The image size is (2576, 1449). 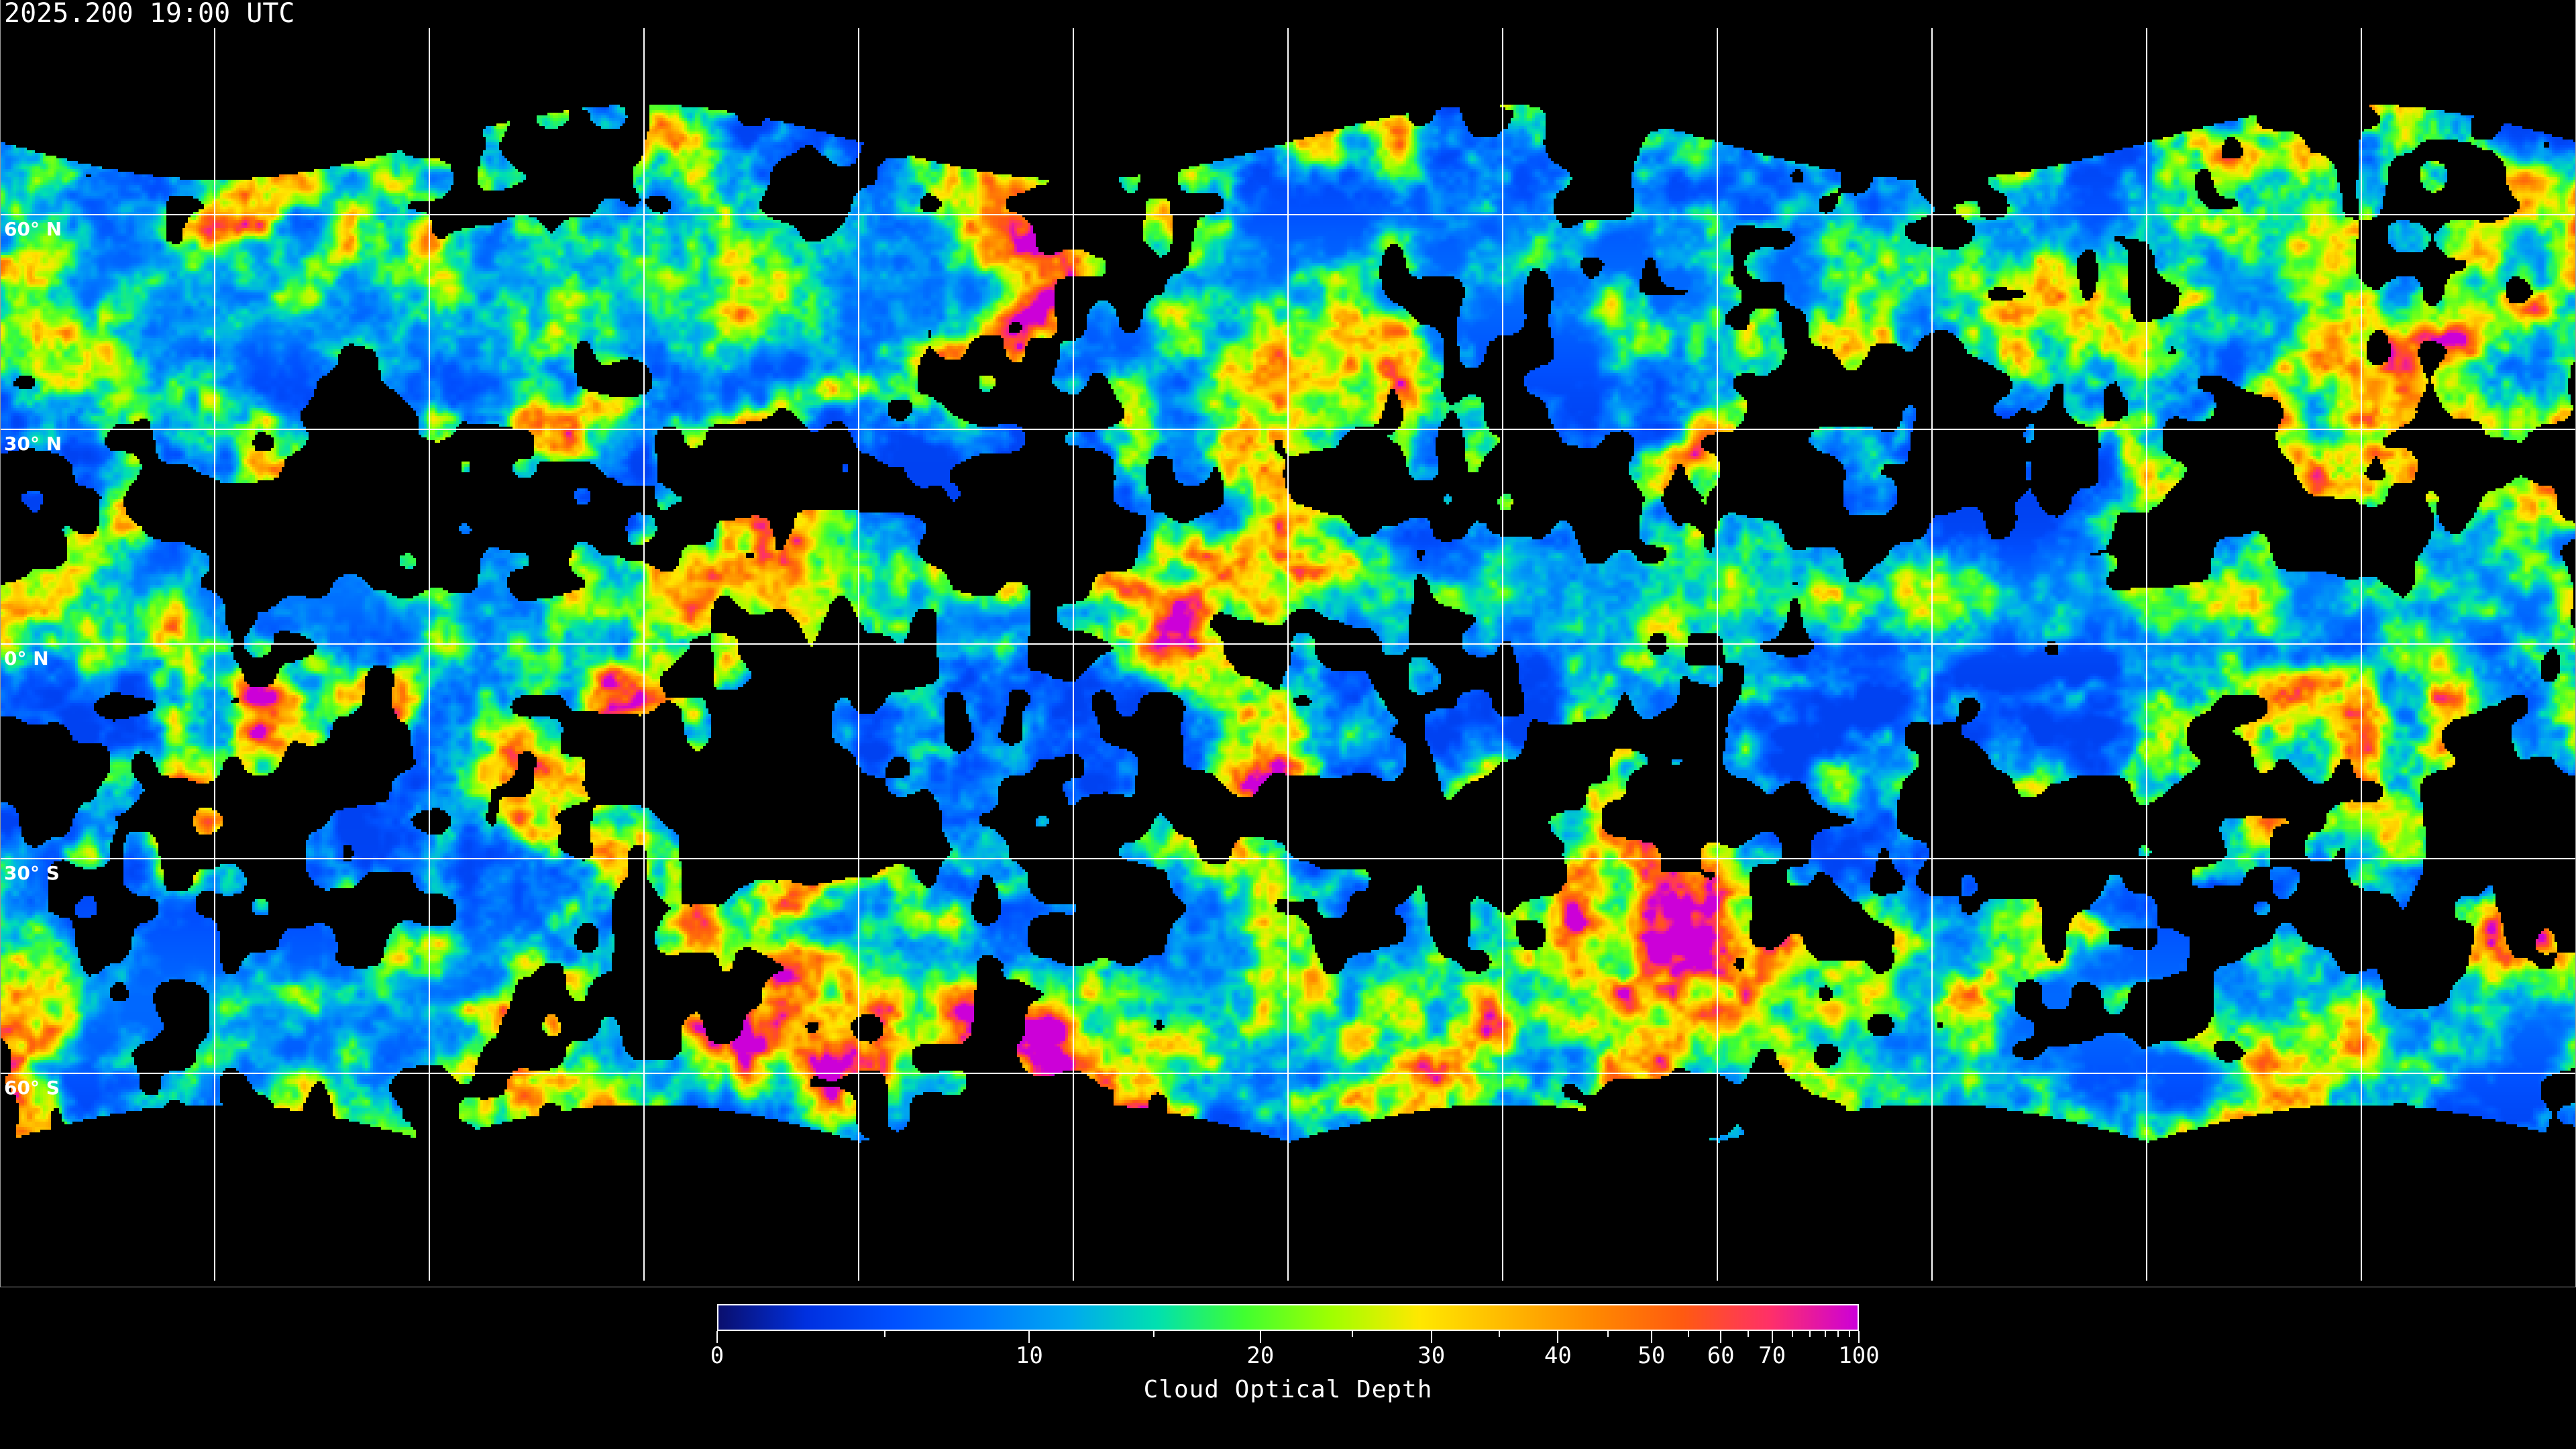 I want to click on colorbar-tick-label: 10, so click(x=1029, y=1355).